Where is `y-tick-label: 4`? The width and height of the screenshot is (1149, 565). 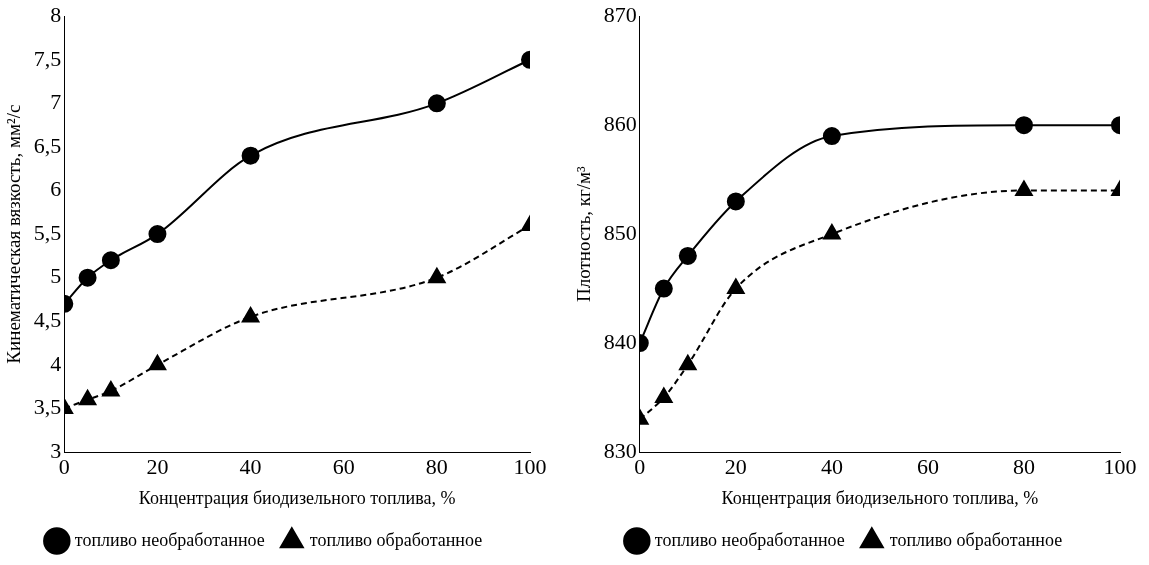
y-tick-label: 4 is located at coordinates (56, 363).